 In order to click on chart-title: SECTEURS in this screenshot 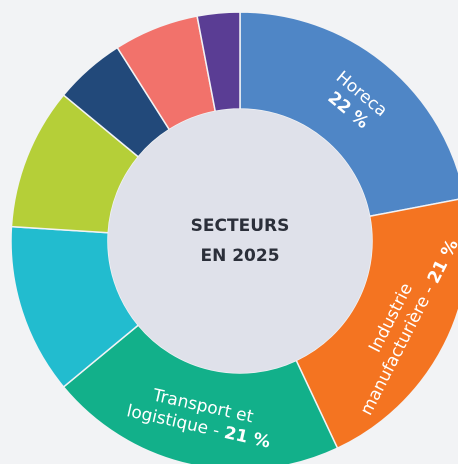, I will do `click(240, 226)`.